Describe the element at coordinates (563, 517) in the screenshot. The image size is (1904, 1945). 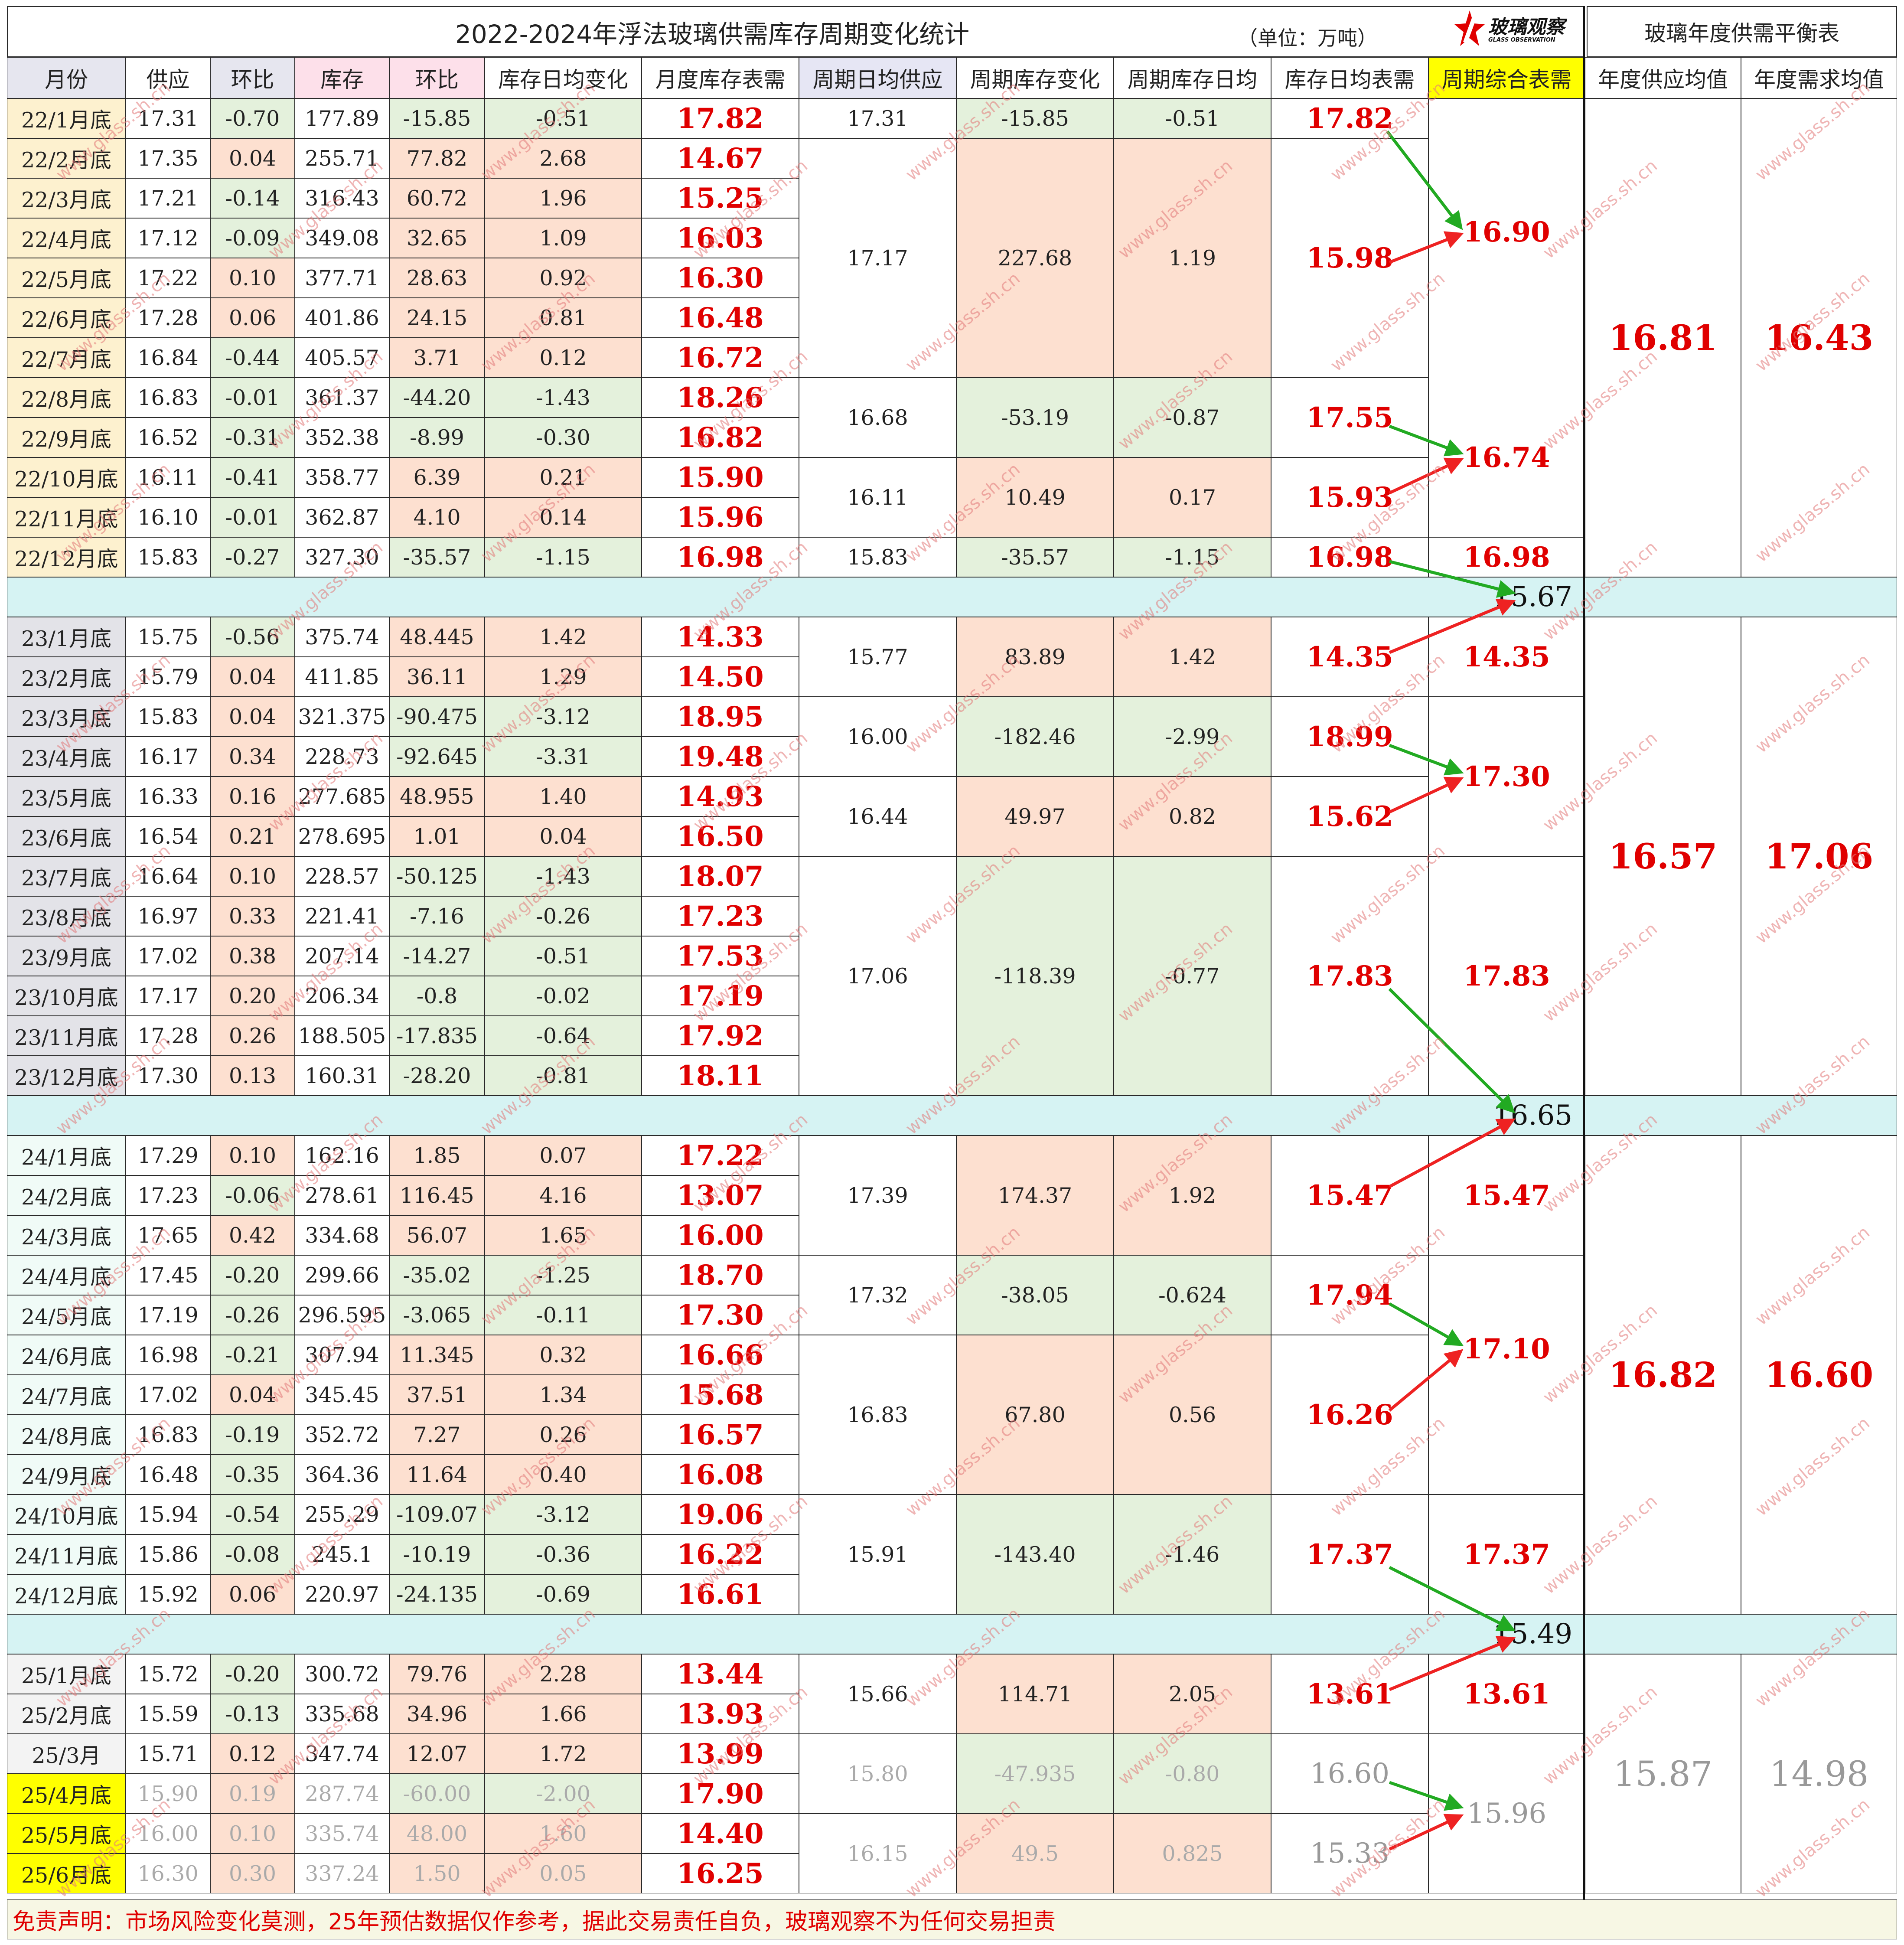
I see `inventory-daily-change-cell: 0.14` at that location.